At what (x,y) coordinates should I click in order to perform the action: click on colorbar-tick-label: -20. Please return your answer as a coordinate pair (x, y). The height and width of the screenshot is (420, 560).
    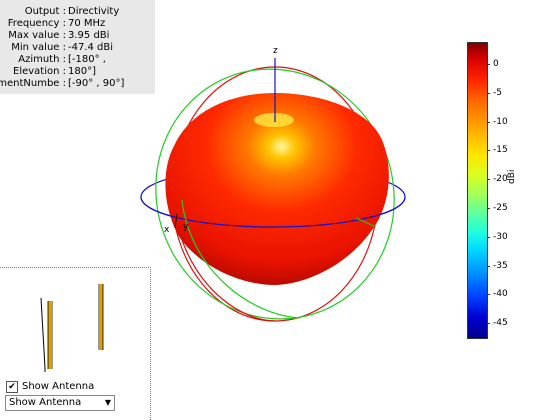
    Looking at the image, I should click on (500, 179).